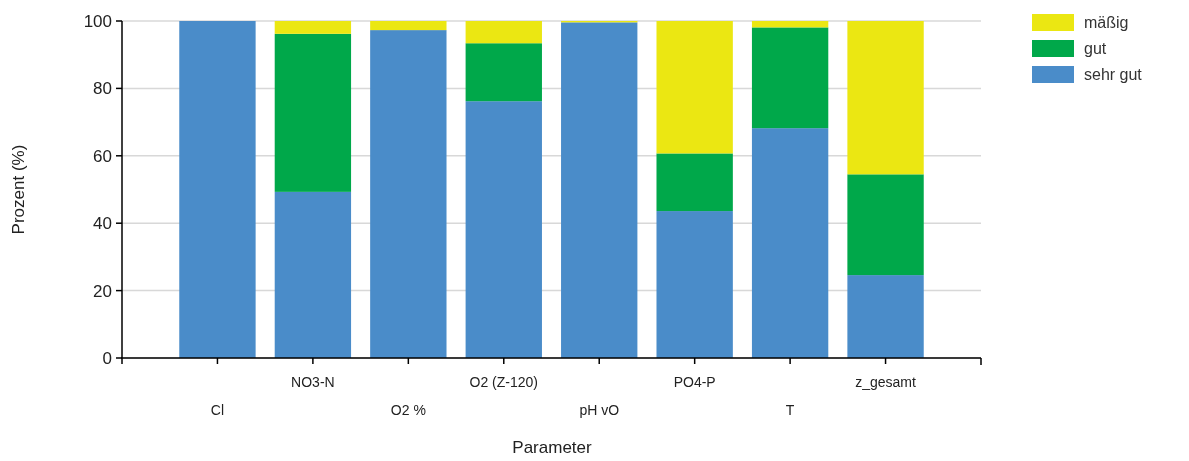 The image size is (1189, 461). I want to click on legend-label: gut, so click(1095, 48).